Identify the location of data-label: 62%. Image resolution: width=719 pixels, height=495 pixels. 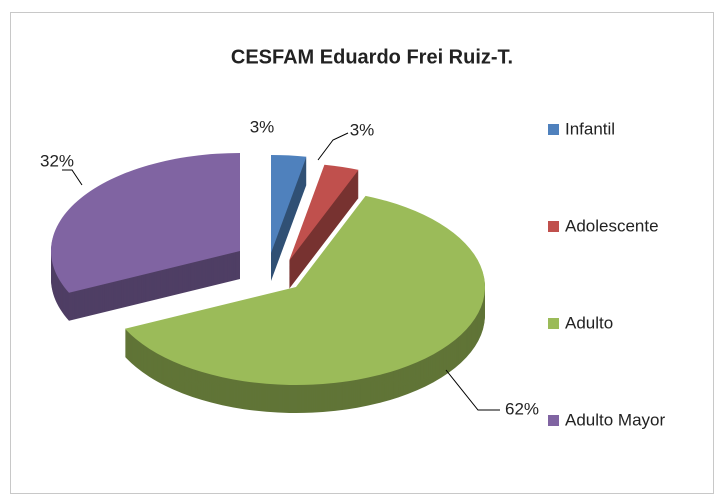
(522, 408).